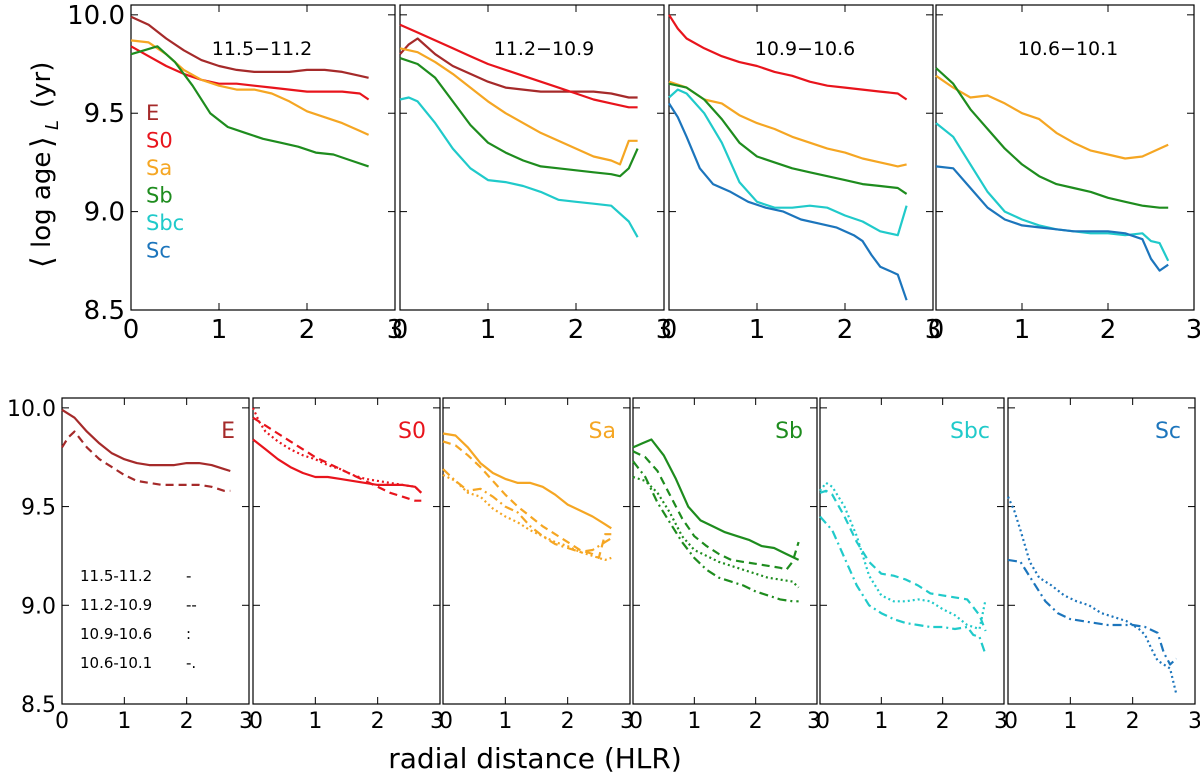 The width and height of the screenshot is (1200, 774). I want to click on panel-top-3: 0 1 2 3 10.9−10.6, so click(801, 174).